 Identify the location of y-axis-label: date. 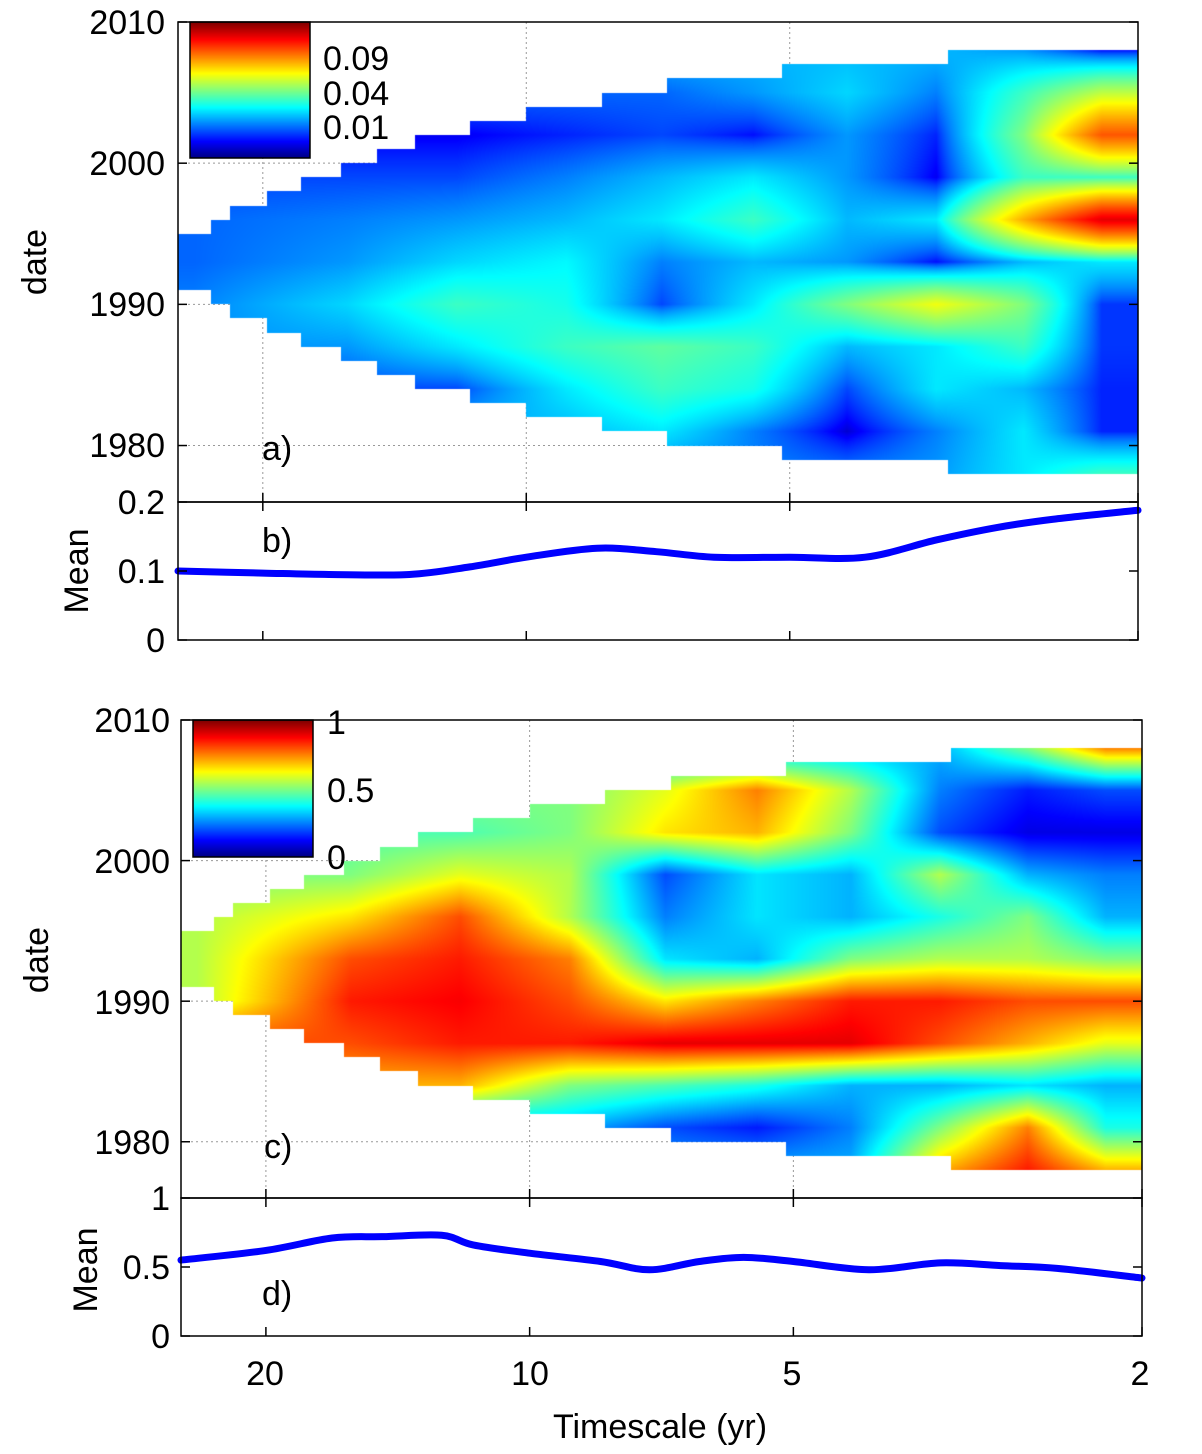
(37, 960).